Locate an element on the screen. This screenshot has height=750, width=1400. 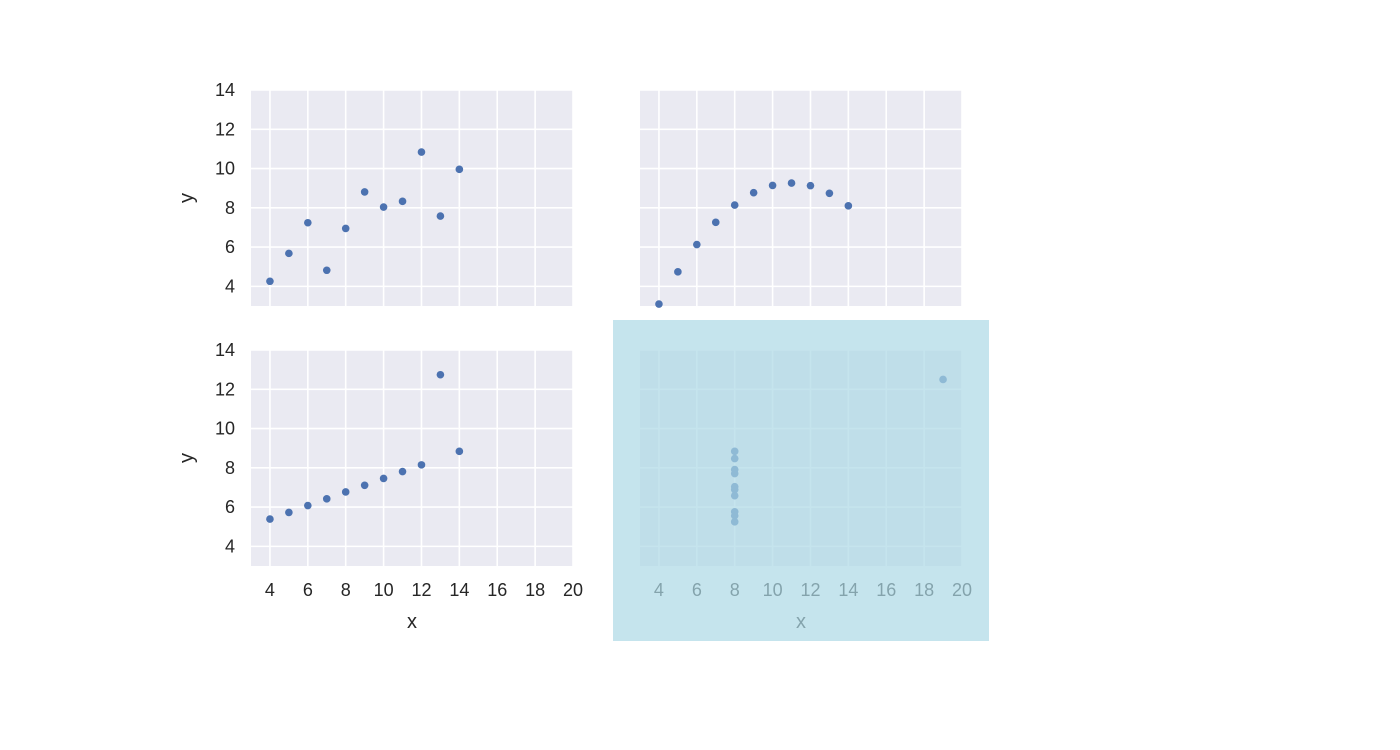
panel-bottom-left: 4 6 8 10 12 14 16 18 20 4 6 8 10 12 14 x y is located at coordinates (379, 486).